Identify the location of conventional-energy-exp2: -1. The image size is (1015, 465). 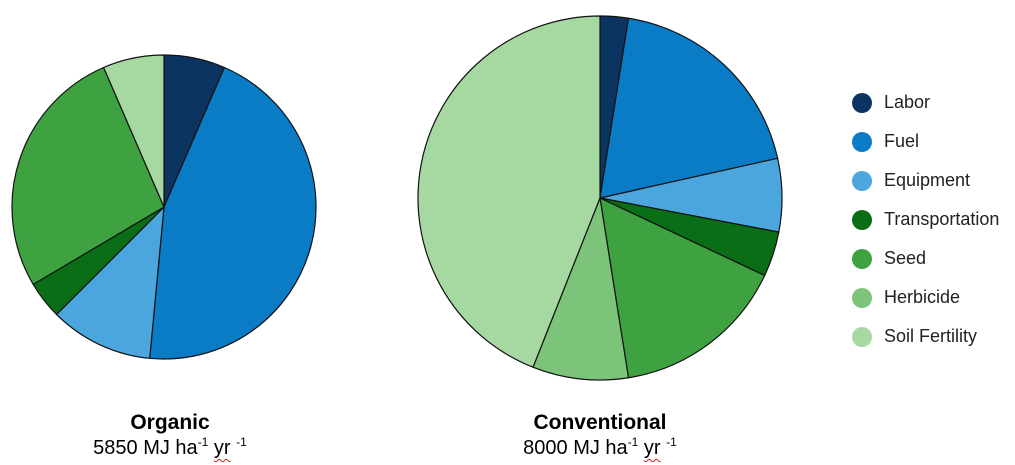
(671, 442).